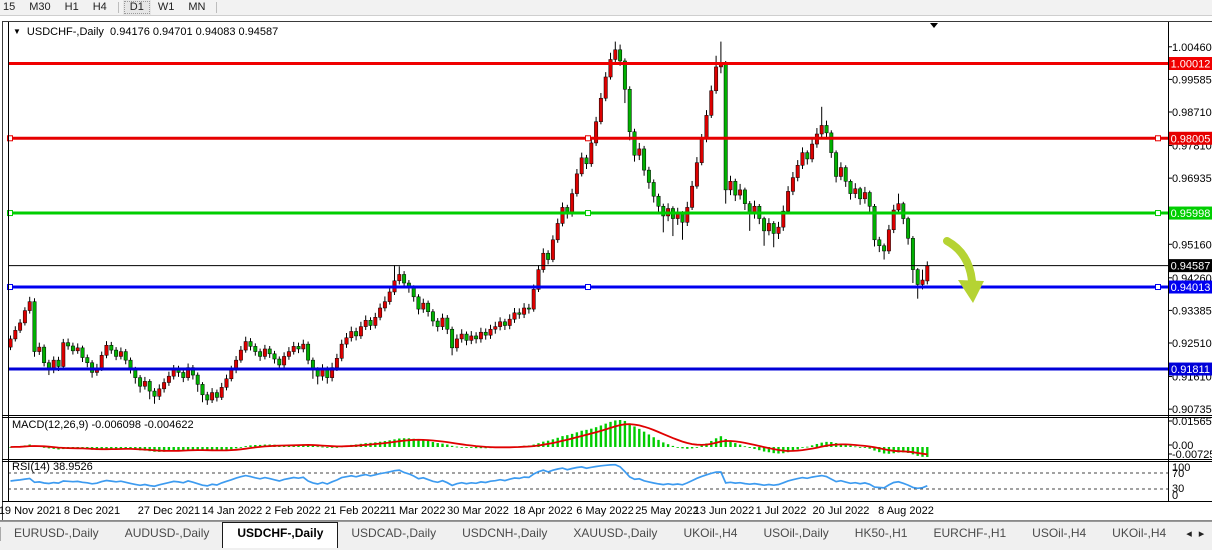 This screenshot has width=1212, height=550. What do you see at coordinates (355, 511) in the screenshot?
I see `svg-text: 21 Feb 2022` at bounding box center [355, 511].